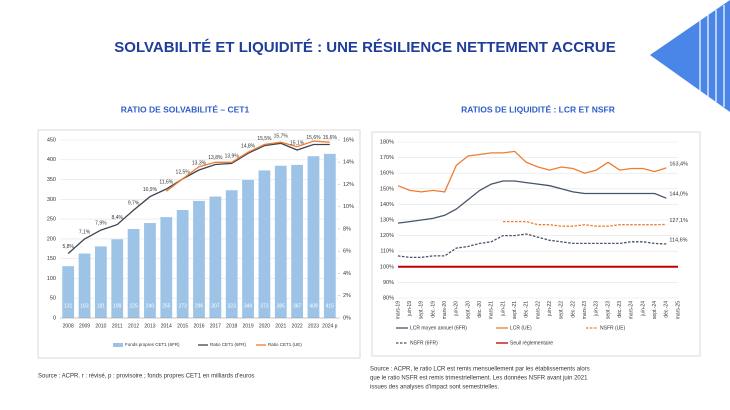 The image size is (730, 410). Describe the element at coordinates (215, 326) in the screenshot. I see `x-tick-label: 2017` at that location.